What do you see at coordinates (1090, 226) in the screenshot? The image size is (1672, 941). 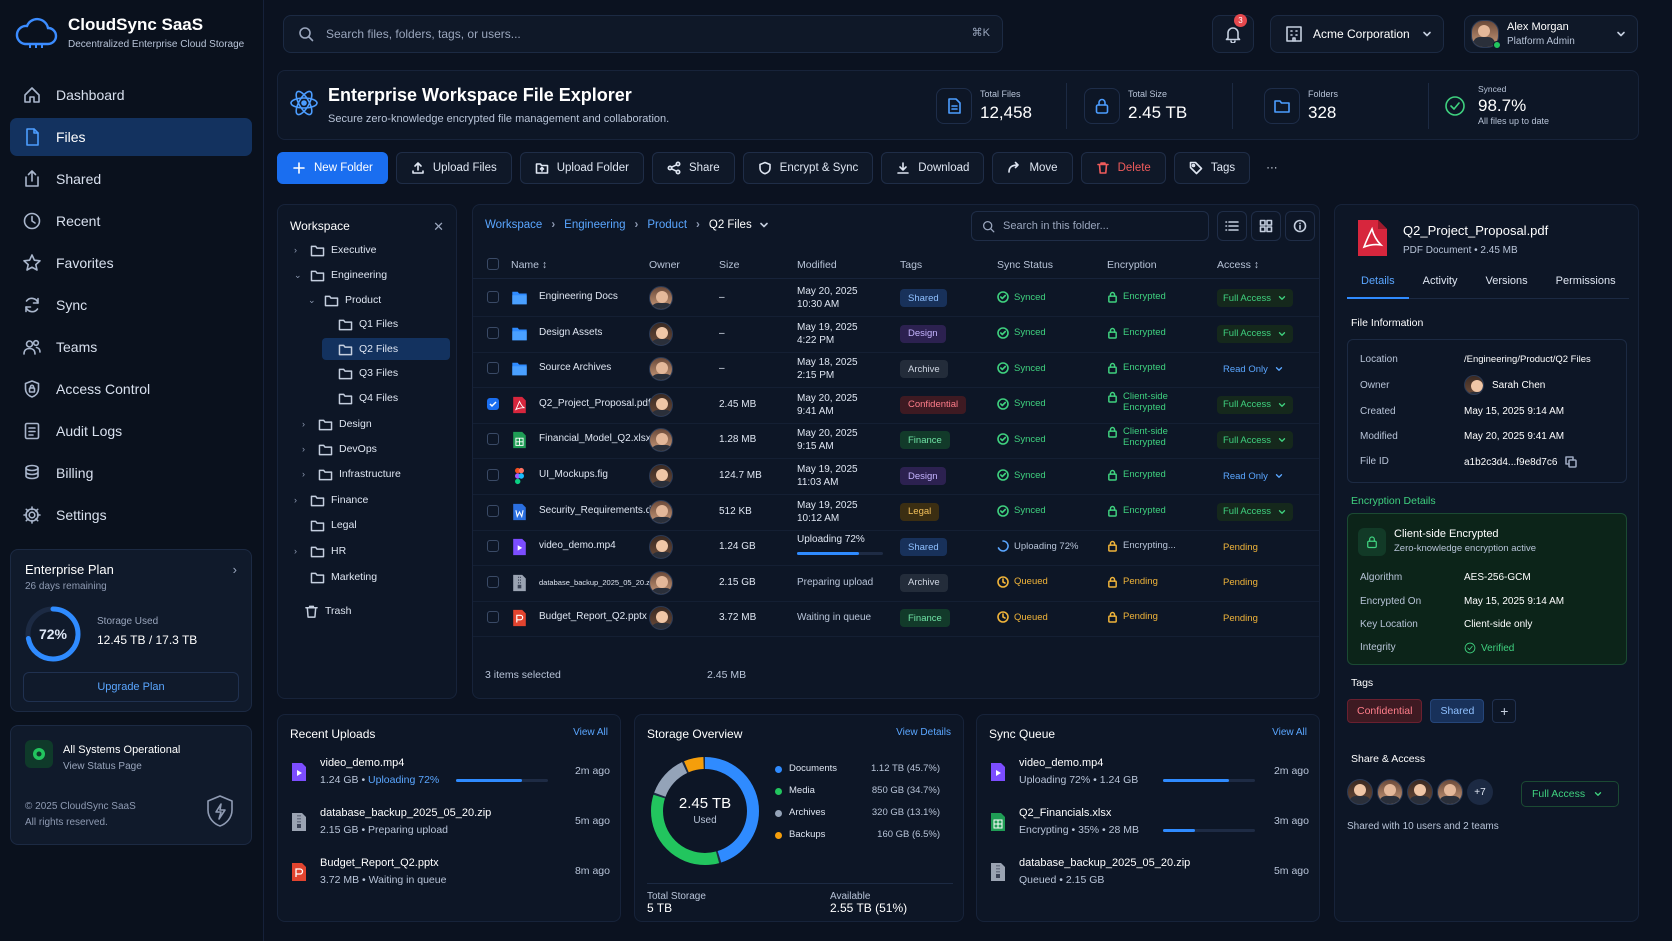 I see `folder-search` at bounding box center [1090, 226].